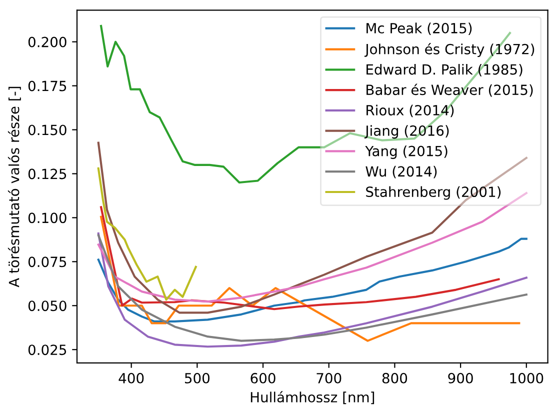  Describe the element at coordinates (47, 130) in the screenshot. I see `y-tick-label: 0.150` at that location.